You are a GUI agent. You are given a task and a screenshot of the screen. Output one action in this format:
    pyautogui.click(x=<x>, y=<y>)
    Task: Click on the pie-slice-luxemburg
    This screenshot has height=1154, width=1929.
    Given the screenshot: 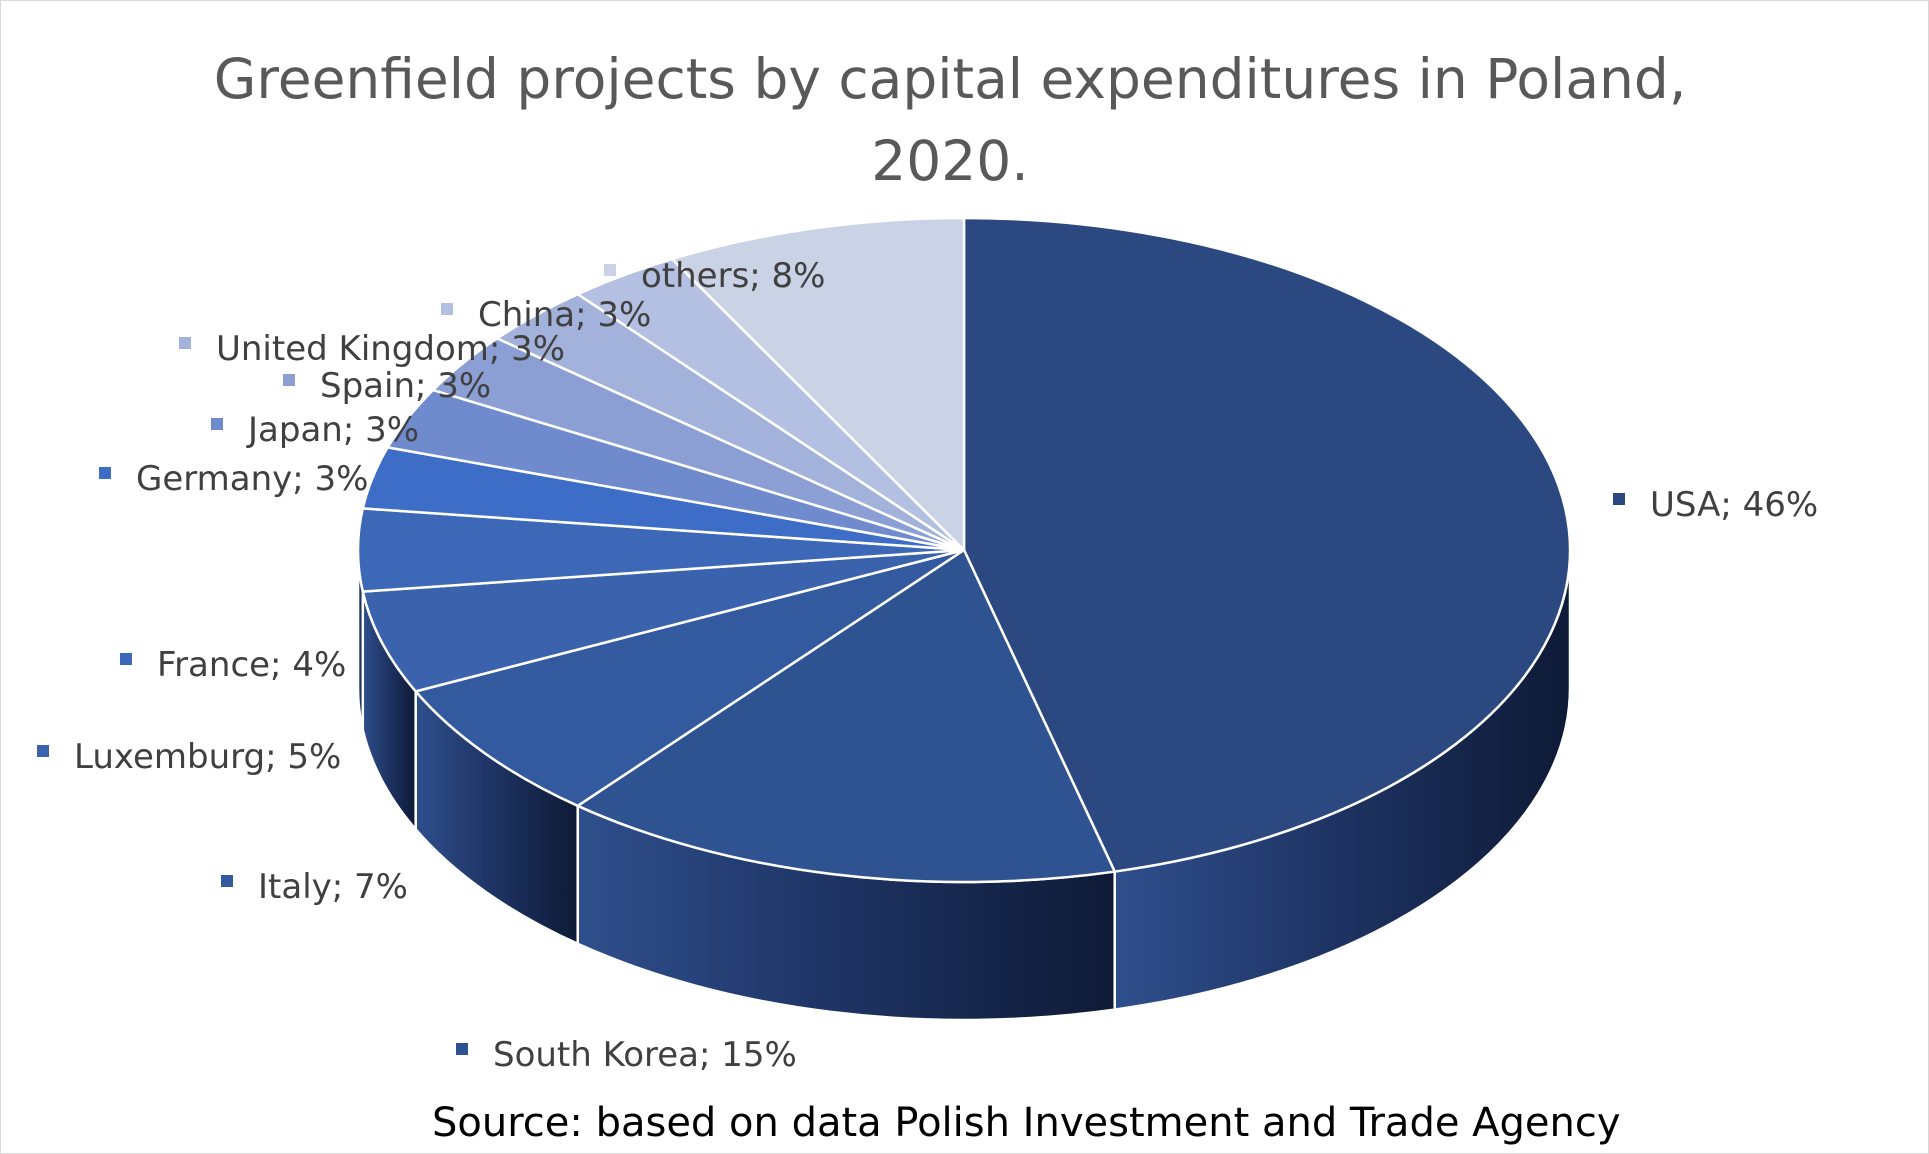 What is the action you would take?
    pyautogui.click(x=663, y=620)
    